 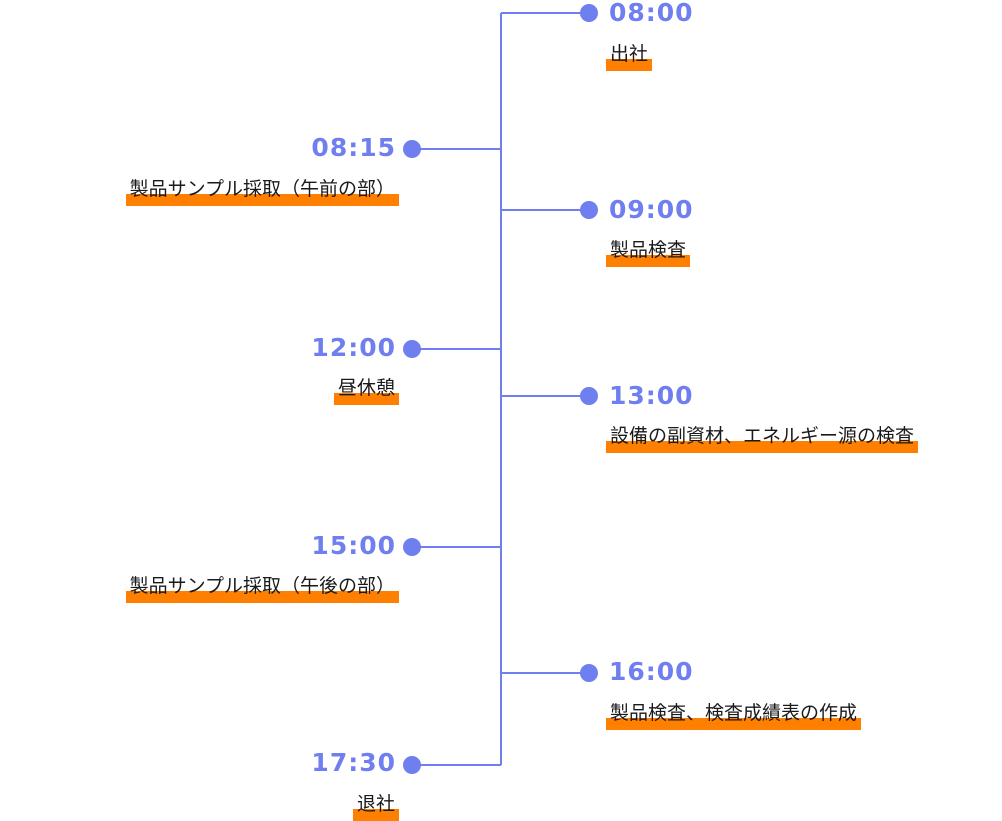 I want to click on timeline-time: 09:00, so click(x=651, y=209).